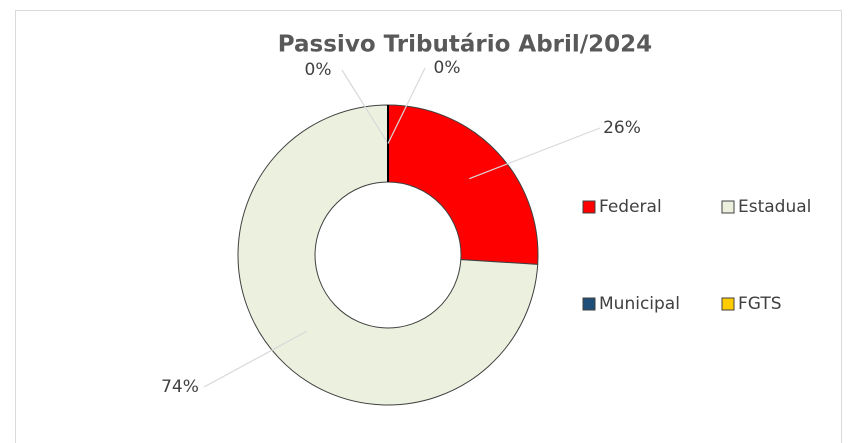  I want to click on data-label: 74%, so click(180, 387).